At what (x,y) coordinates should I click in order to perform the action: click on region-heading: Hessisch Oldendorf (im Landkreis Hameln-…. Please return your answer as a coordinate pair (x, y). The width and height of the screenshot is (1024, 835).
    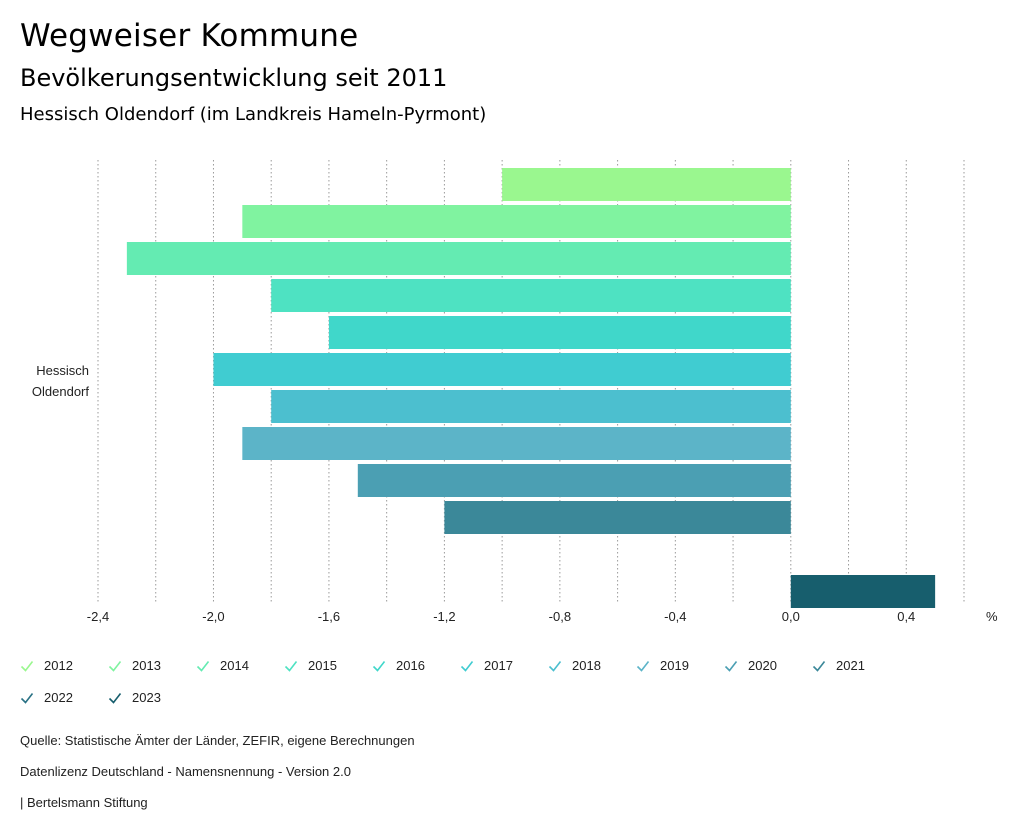
    Looking at the image, I should click on (253, 114).